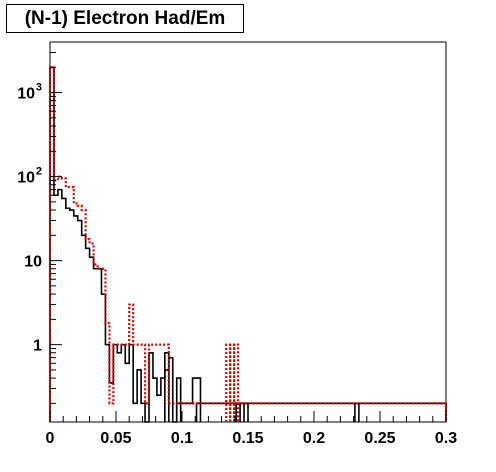  I want to click on y-tick-label: 1, so click(37, 346).